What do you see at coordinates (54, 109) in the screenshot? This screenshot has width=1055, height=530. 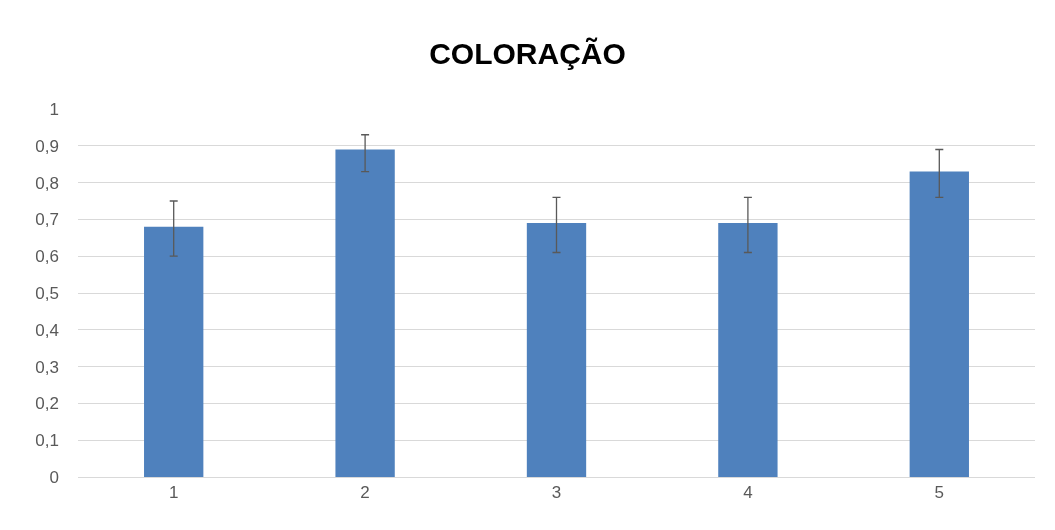 I see `y-tick-label: 1` at bounding box center [54, 109].